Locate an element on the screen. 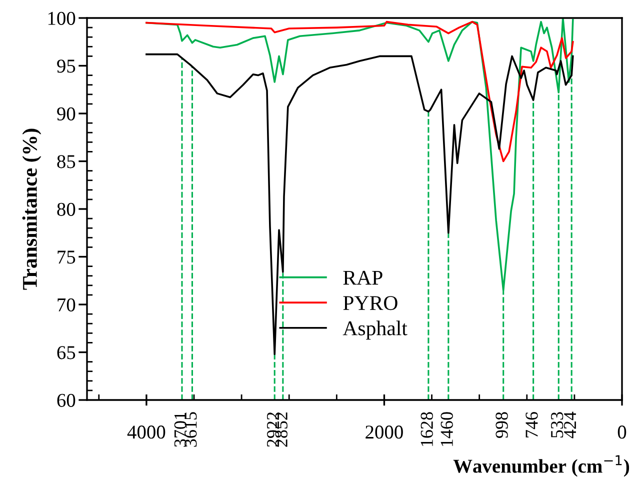 The height and width of the screenshot is (480, 633). y-tick-label: 70 is located at coordinates (67, 305).